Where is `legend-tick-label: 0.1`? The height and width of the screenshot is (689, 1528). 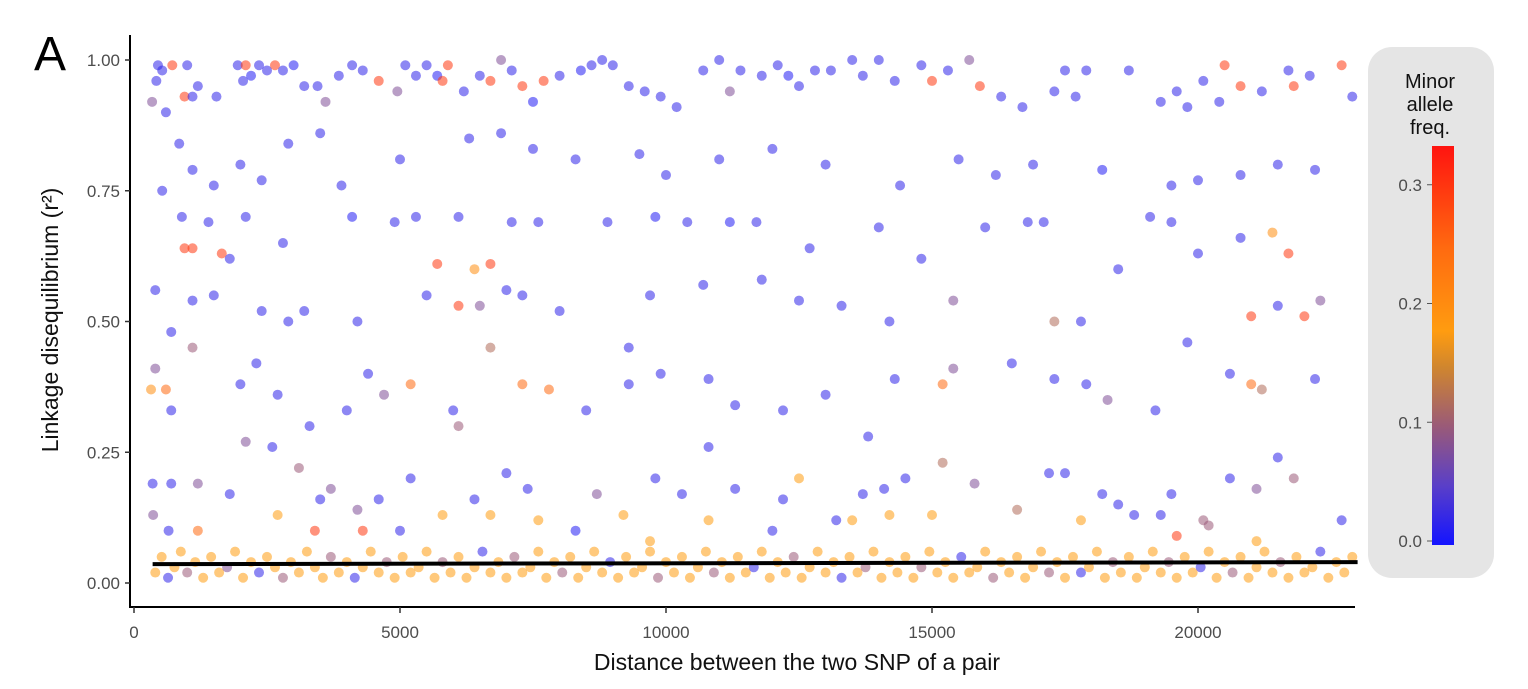
legend-tick-label: 0.1 is located at coordinates (1410, 422).